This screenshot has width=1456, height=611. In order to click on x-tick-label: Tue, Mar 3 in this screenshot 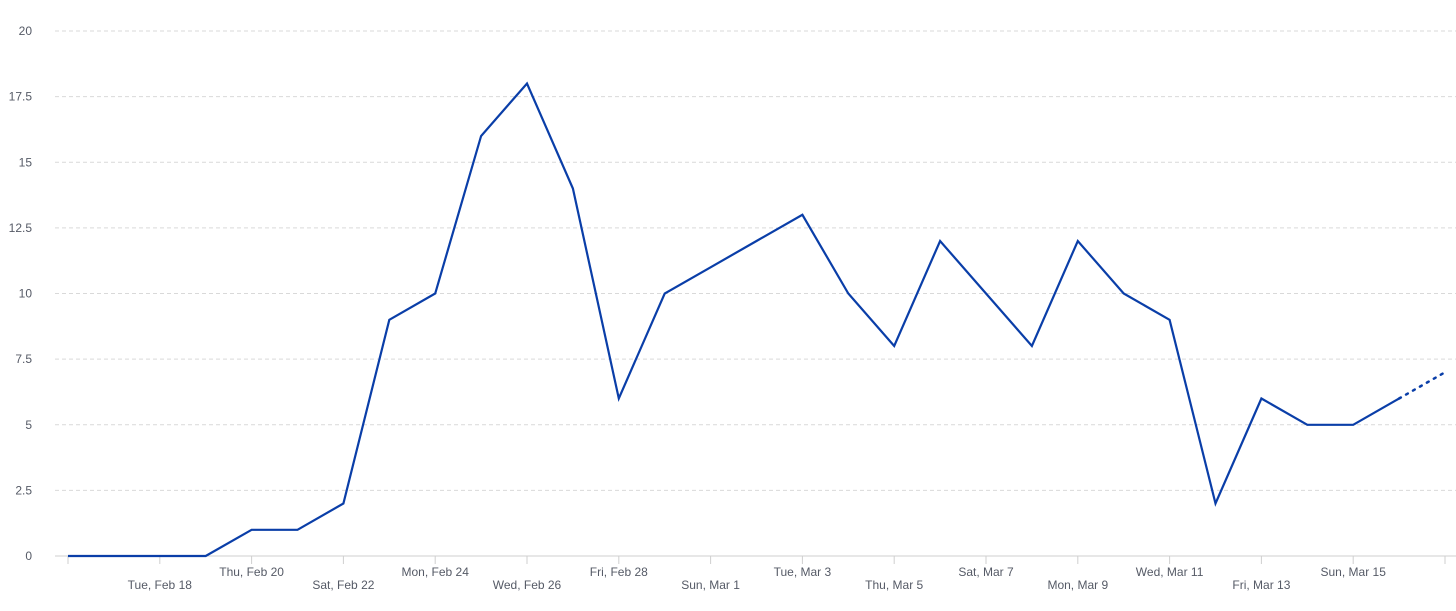, I will do `click(803, 572)`.